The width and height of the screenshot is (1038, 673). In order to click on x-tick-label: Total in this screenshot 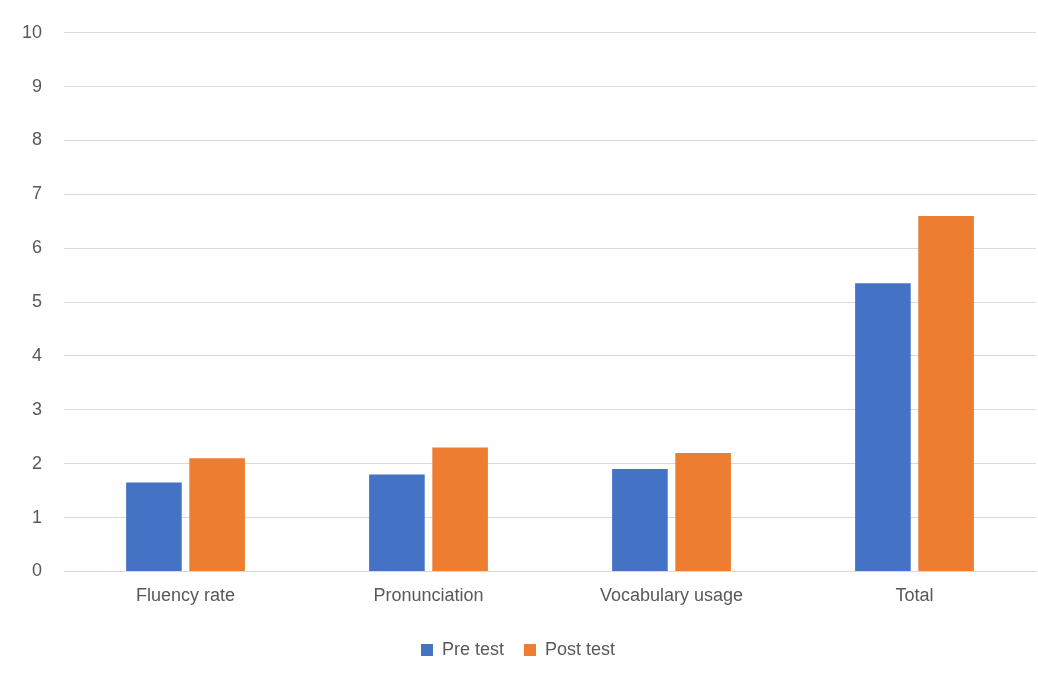, I will do `click(914, 595)`.